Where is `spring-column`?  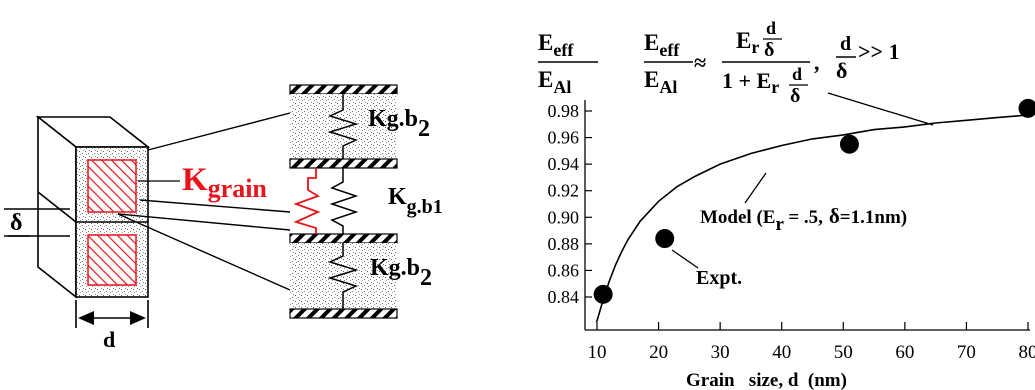 spring-column is located at coordinates (343, 201).